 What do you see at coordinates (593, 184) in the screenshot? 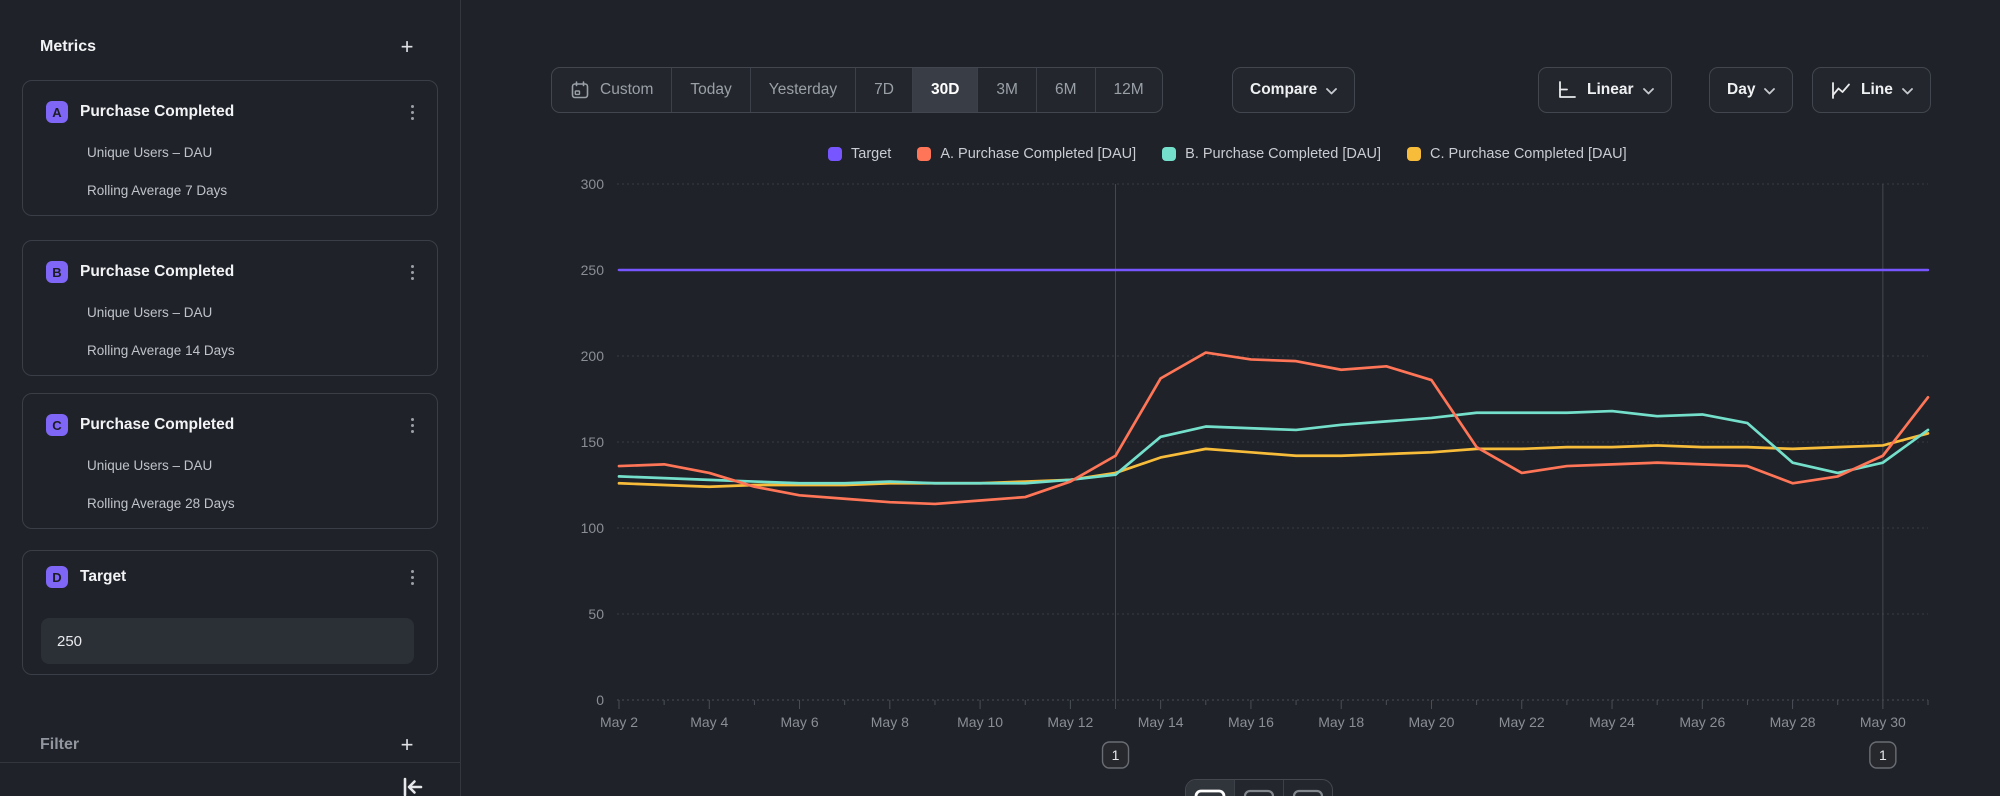
I see `y-axis-tick-label: 300` at bounding box center [593, 184].